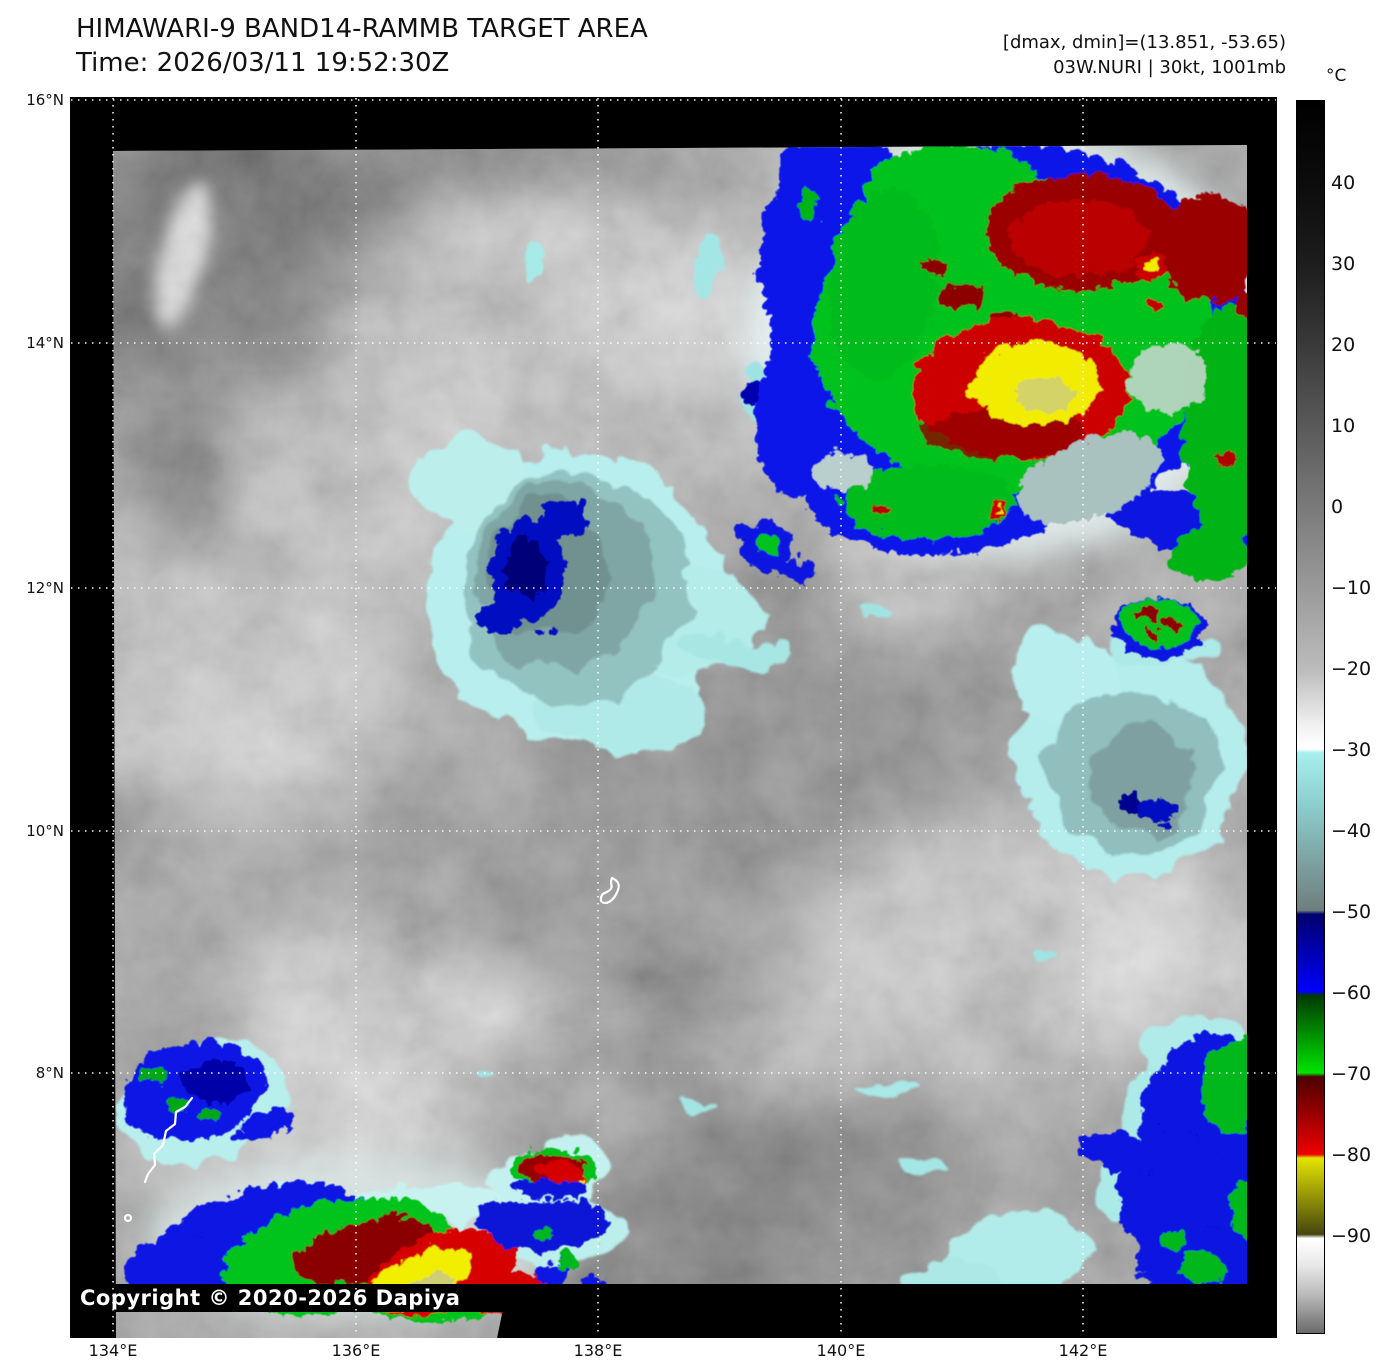 The width and height of the screenshot is (1390, 1365). What do you see at coordinates (128, 1218) in the screenshot?
I see `island-dot` at bounding box center [128, 1218].